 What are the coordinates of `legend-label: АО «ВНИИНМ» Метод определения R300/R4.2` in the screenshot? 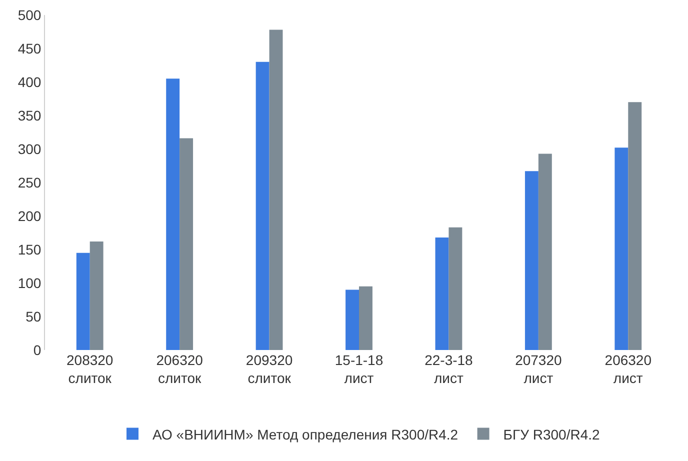 It's located at (305, 434).